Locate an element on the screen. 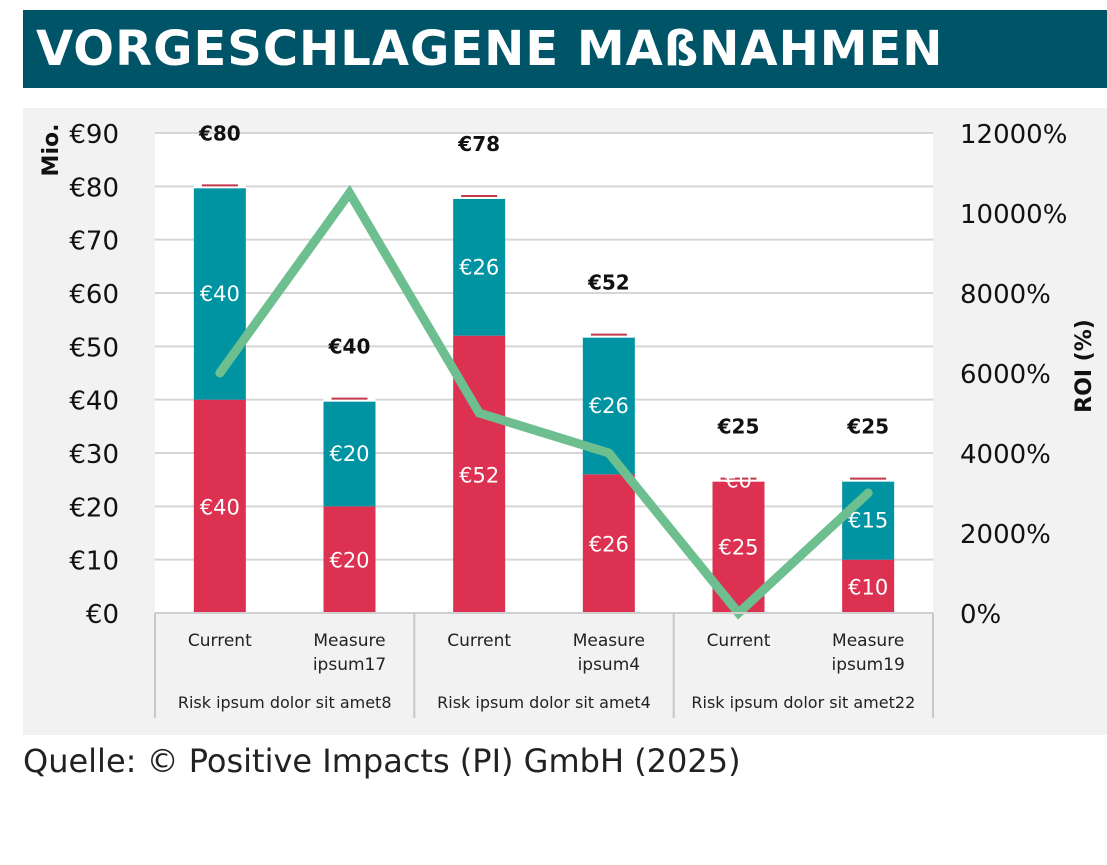 Image resolution: width=1107 pixels, height=865 pixels. y-tick-label: €30 is located at coordinates (94, 455).